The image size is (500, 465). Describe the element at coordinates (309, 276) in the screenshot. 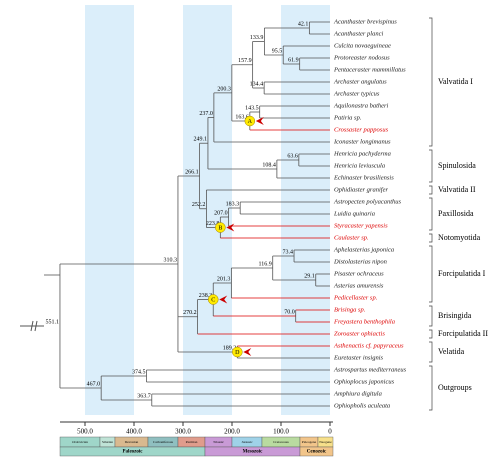

I see `node-age: 29.1` at that location.